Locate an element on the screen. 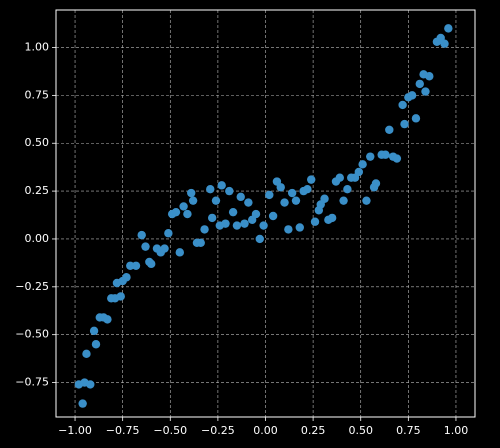 The image size is (500, 448). x-tick-label: 0.50 is located at coordinates (360, 430).